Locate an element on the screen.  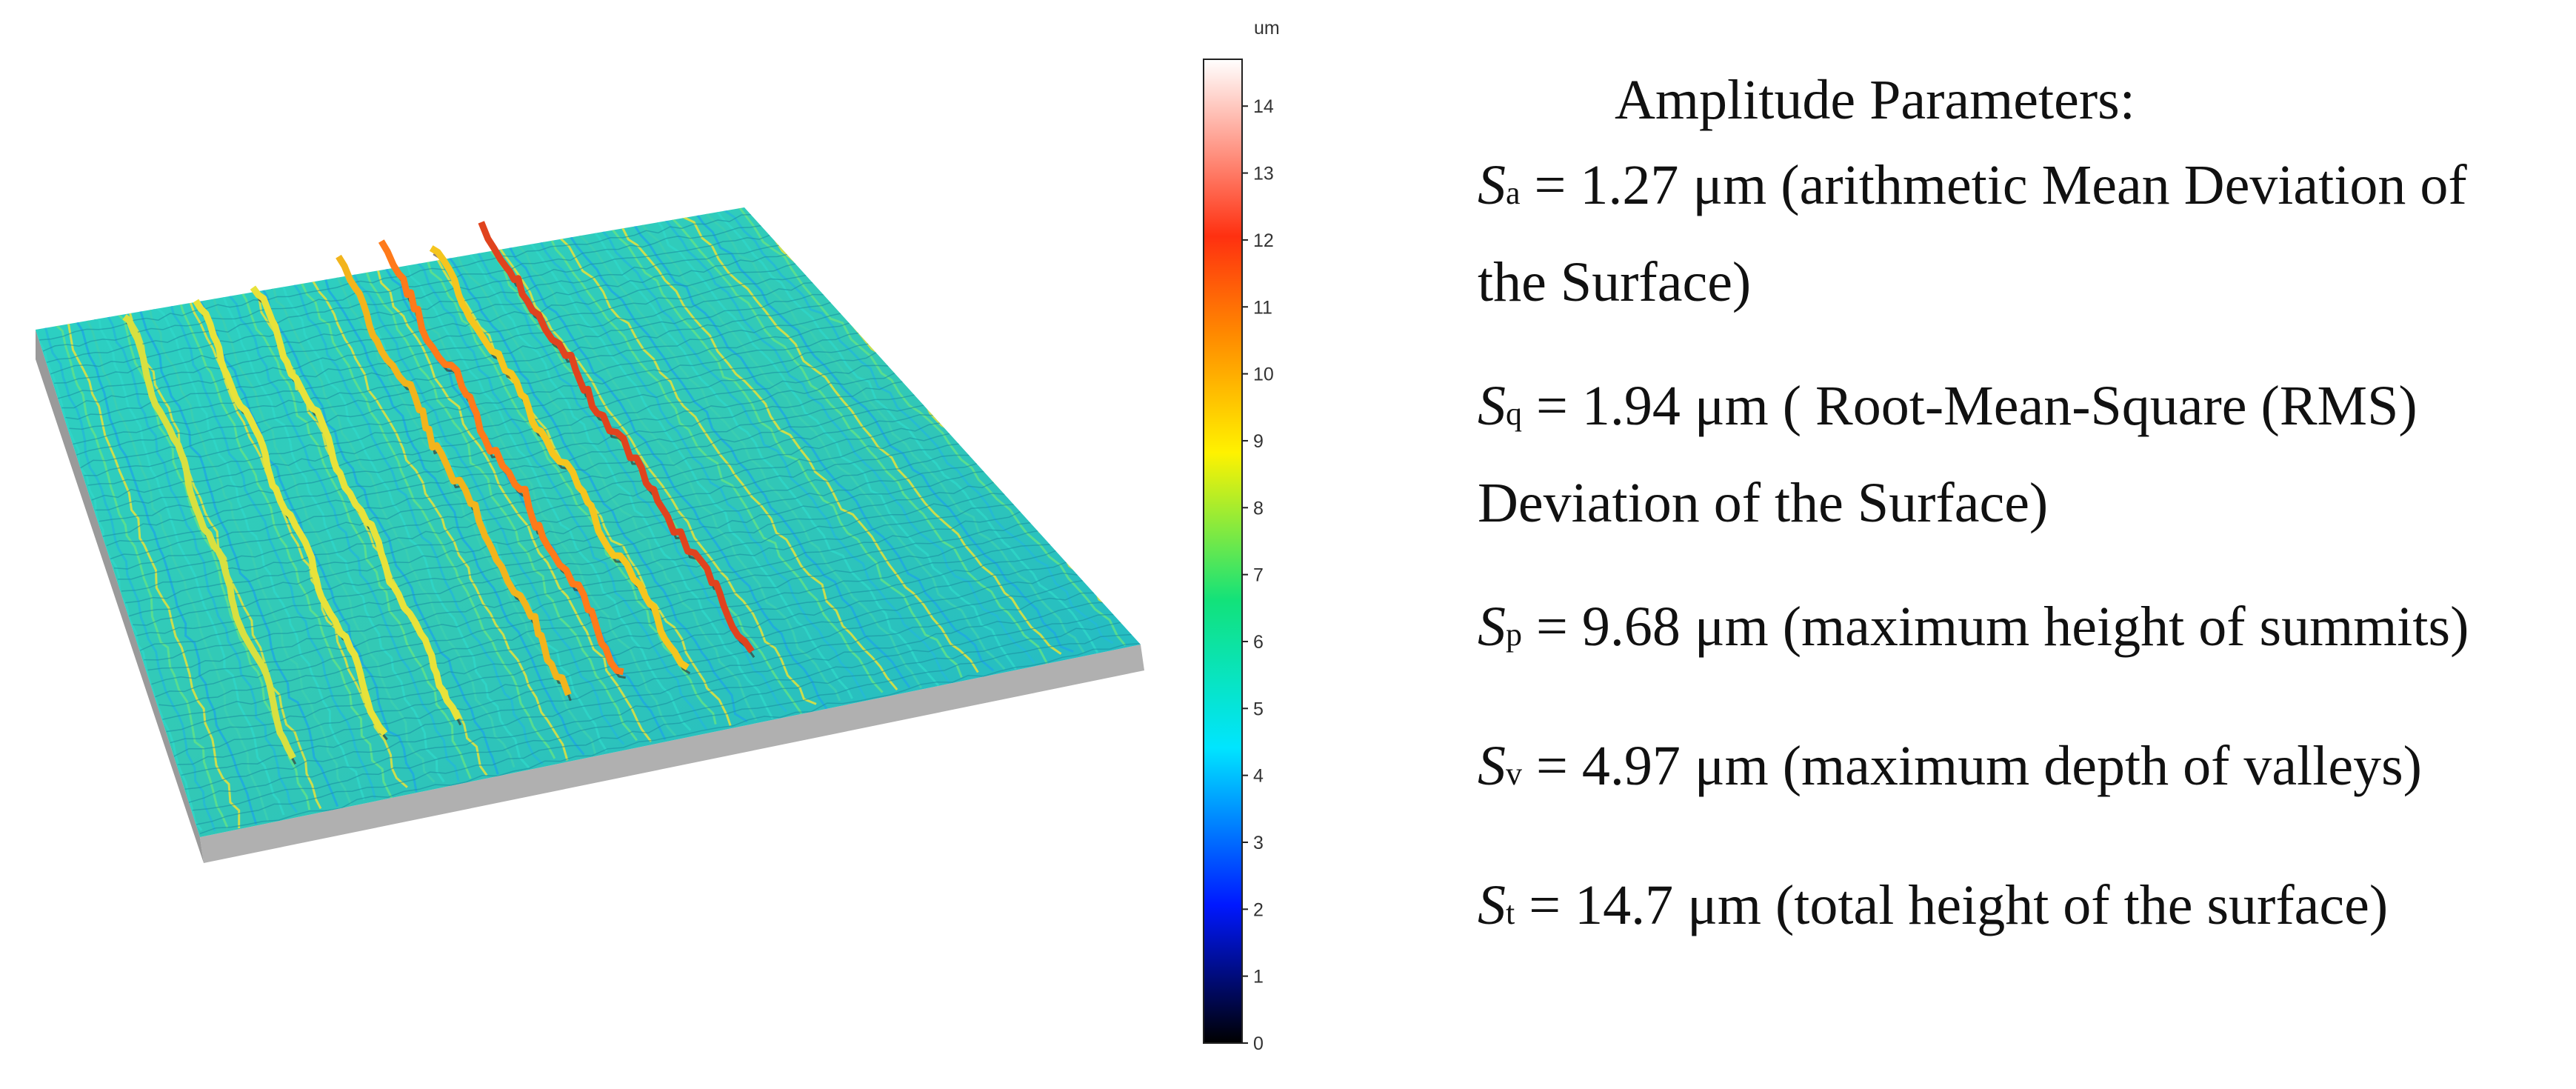
colorbar-tick-label: 9 is located at coordinates (1258, 442).